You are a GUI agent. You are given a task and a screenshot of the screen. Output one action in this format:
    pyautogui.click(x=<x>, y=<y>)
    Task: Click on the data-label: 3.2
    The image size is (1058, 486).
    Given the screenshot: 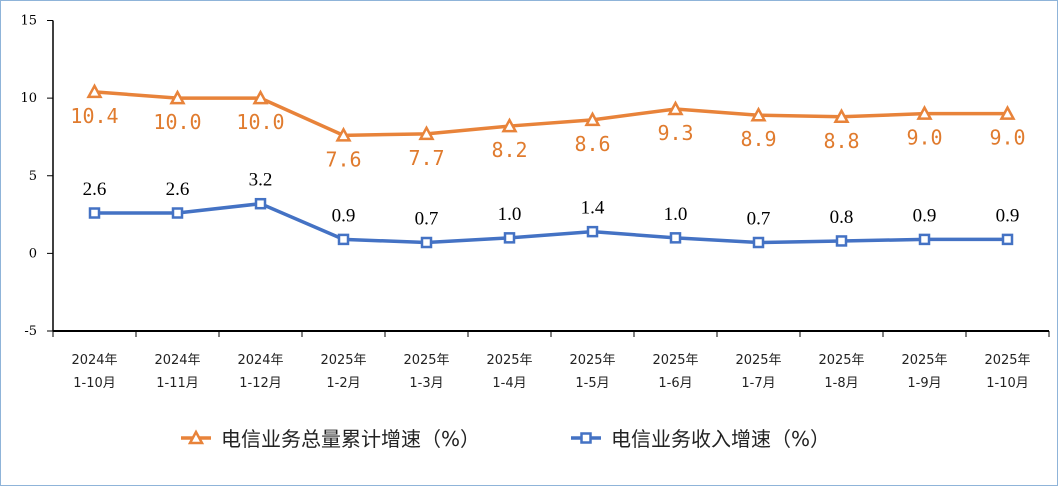 What is the action you would take?
    pyautogui.click(x=261, y=180)
    